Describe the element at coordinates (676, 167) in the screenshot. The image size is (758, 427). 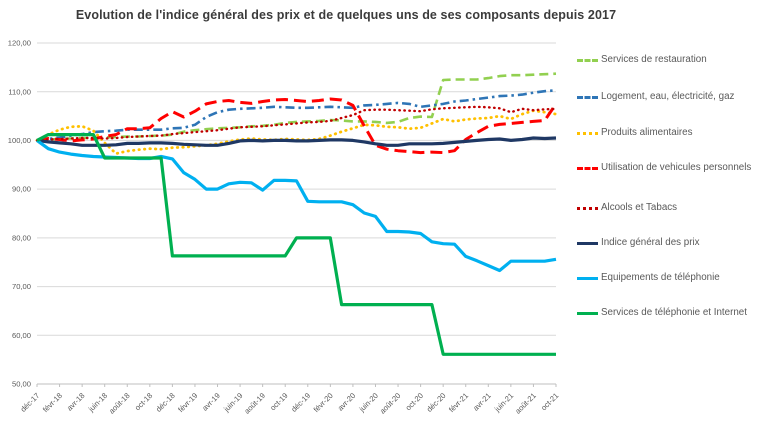
I see `legend-label: Utilisation de vehicules personnels` at that location.